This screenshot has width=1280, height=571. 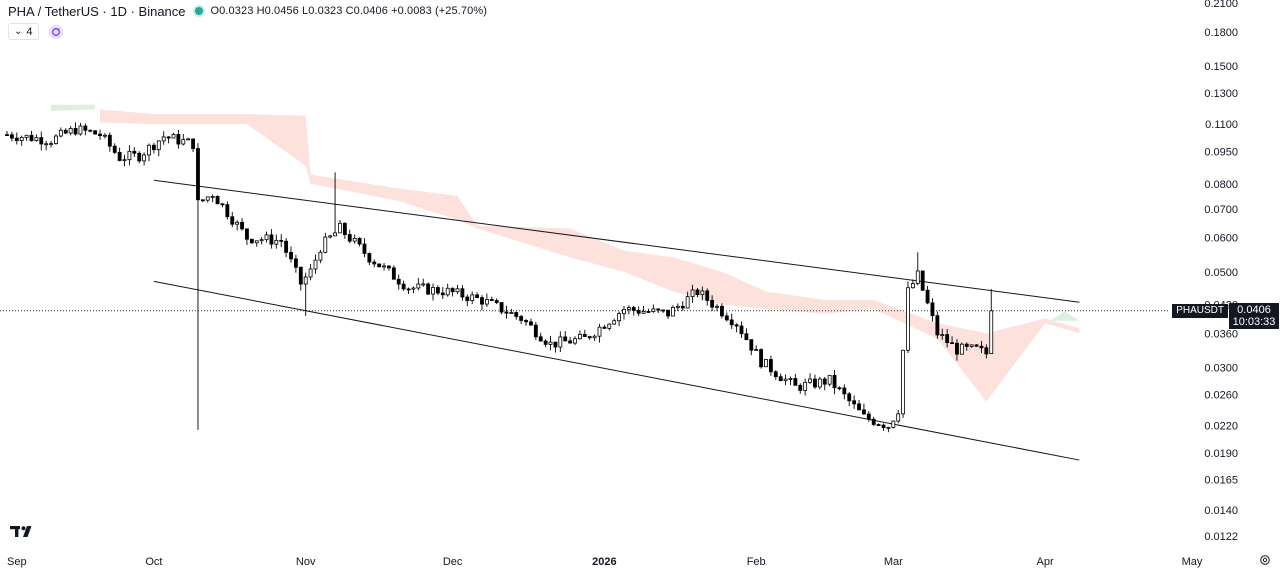 I want to click on symbol-title: PHA / TetherUS · 1D · Binance, so click(x=97, y=11).